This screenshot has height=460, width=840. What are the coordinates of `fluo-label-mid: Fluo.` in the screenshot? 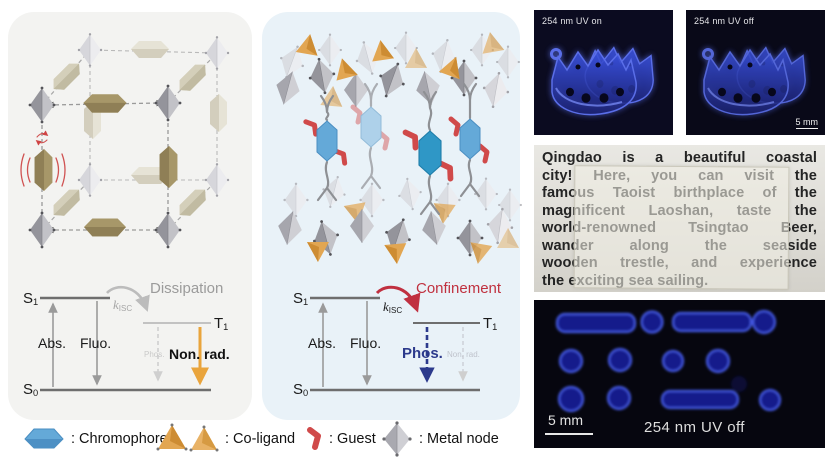 It's located at (366, 343).